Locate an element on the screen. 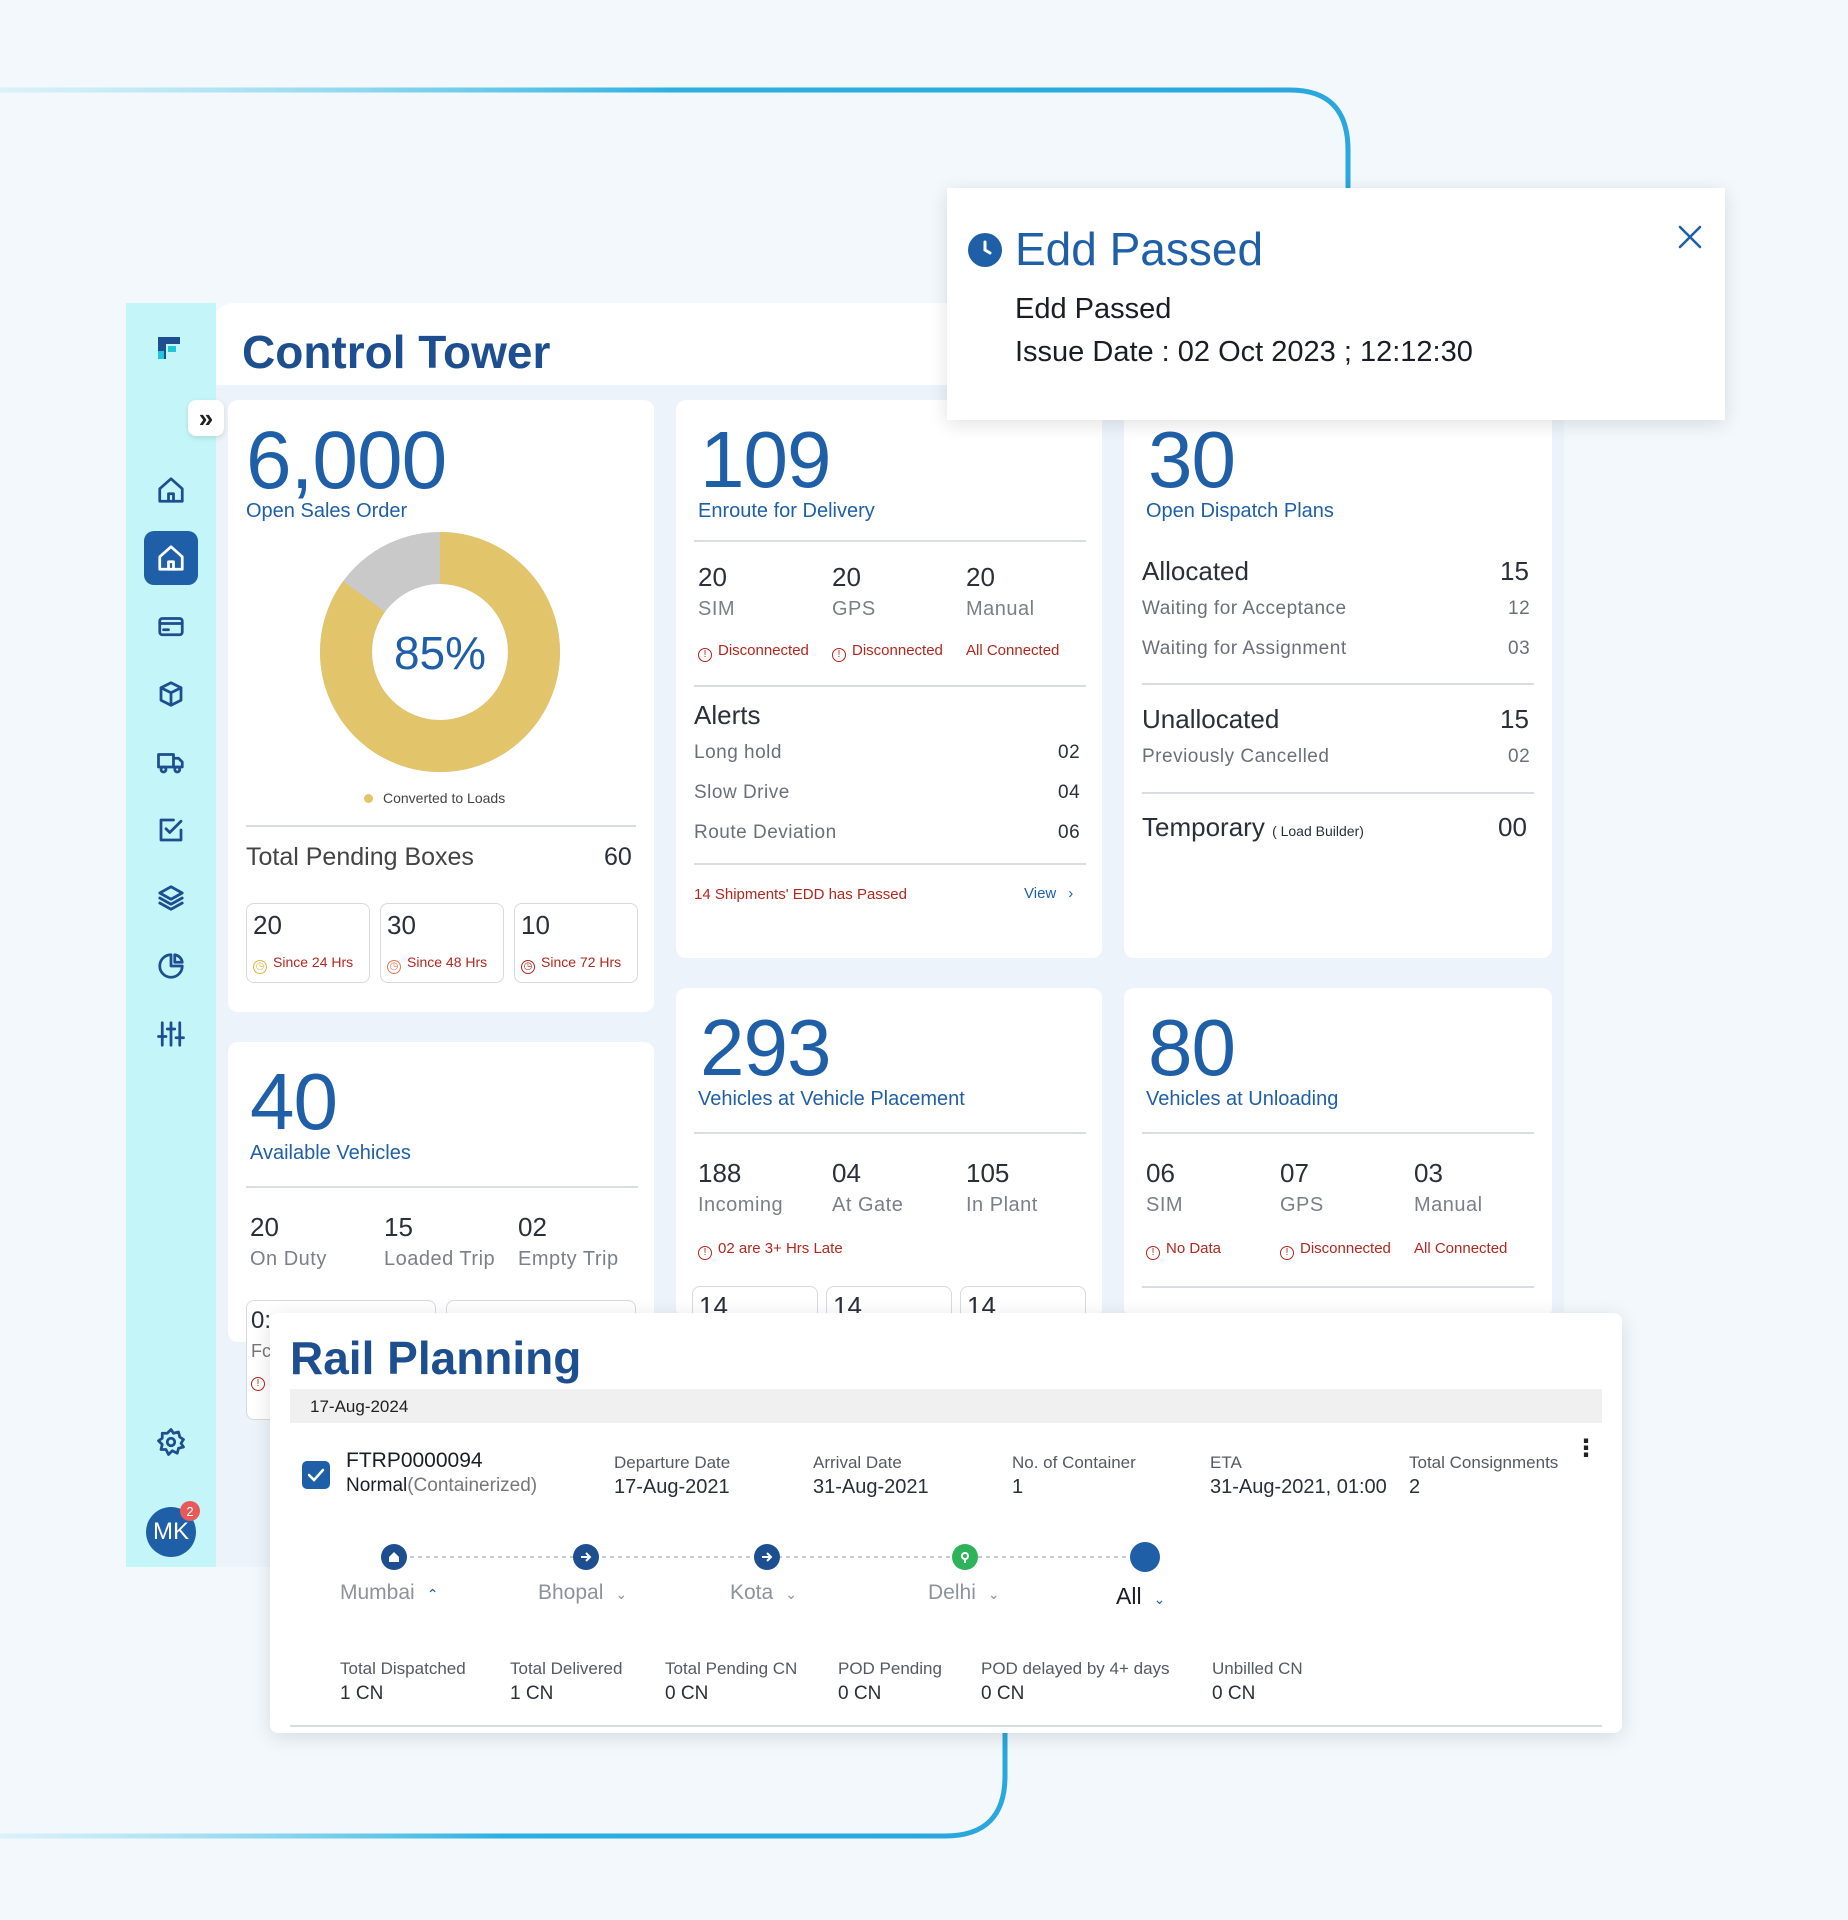 Image resolution: width=1848 pixels, height=1920 pixels. box-label: Fc is located at coordinates (261, 1351).